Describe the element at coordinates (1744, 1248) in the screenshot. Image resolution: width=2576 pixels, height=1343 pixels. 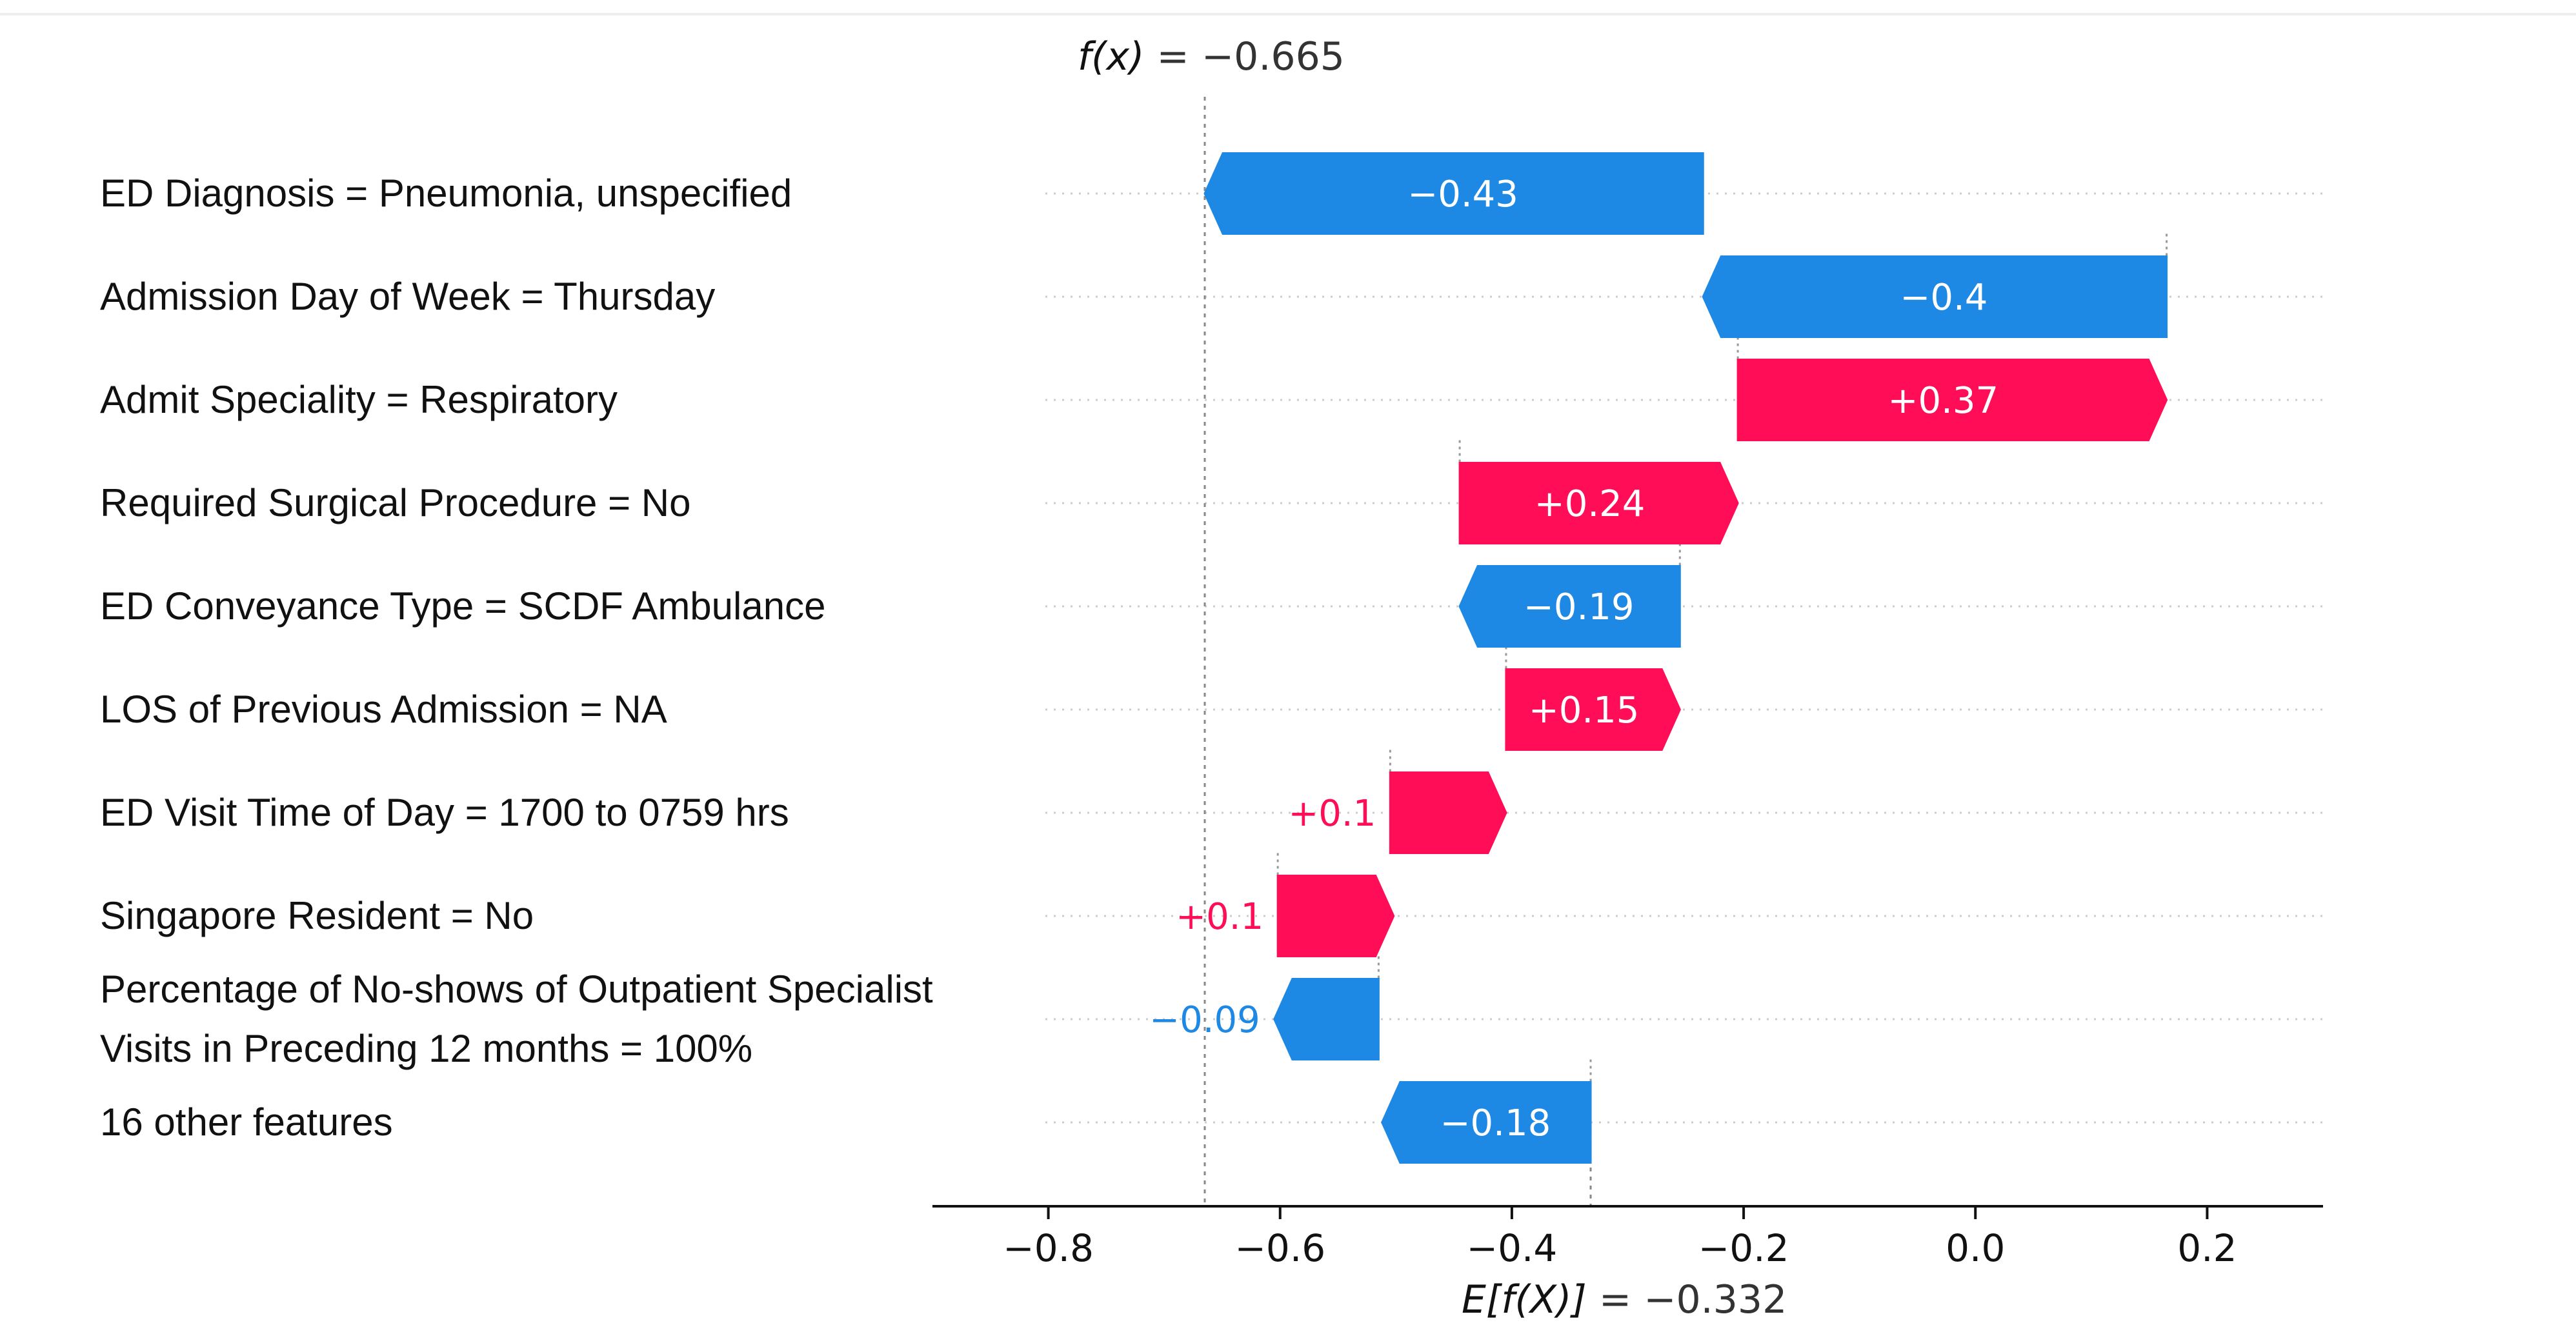
I see `x-tick-label: −0.2` at that location.